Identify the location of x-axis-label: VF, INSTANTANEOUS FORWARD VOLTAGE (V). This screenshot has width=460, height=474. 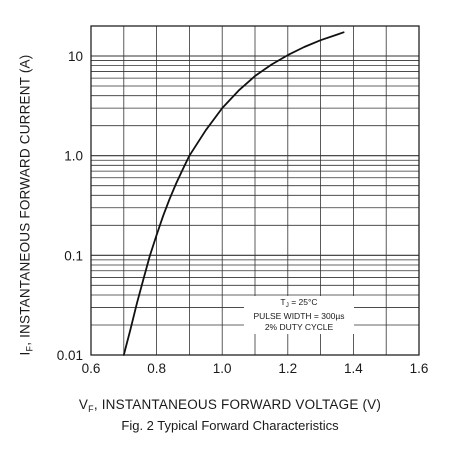
(230, 405).